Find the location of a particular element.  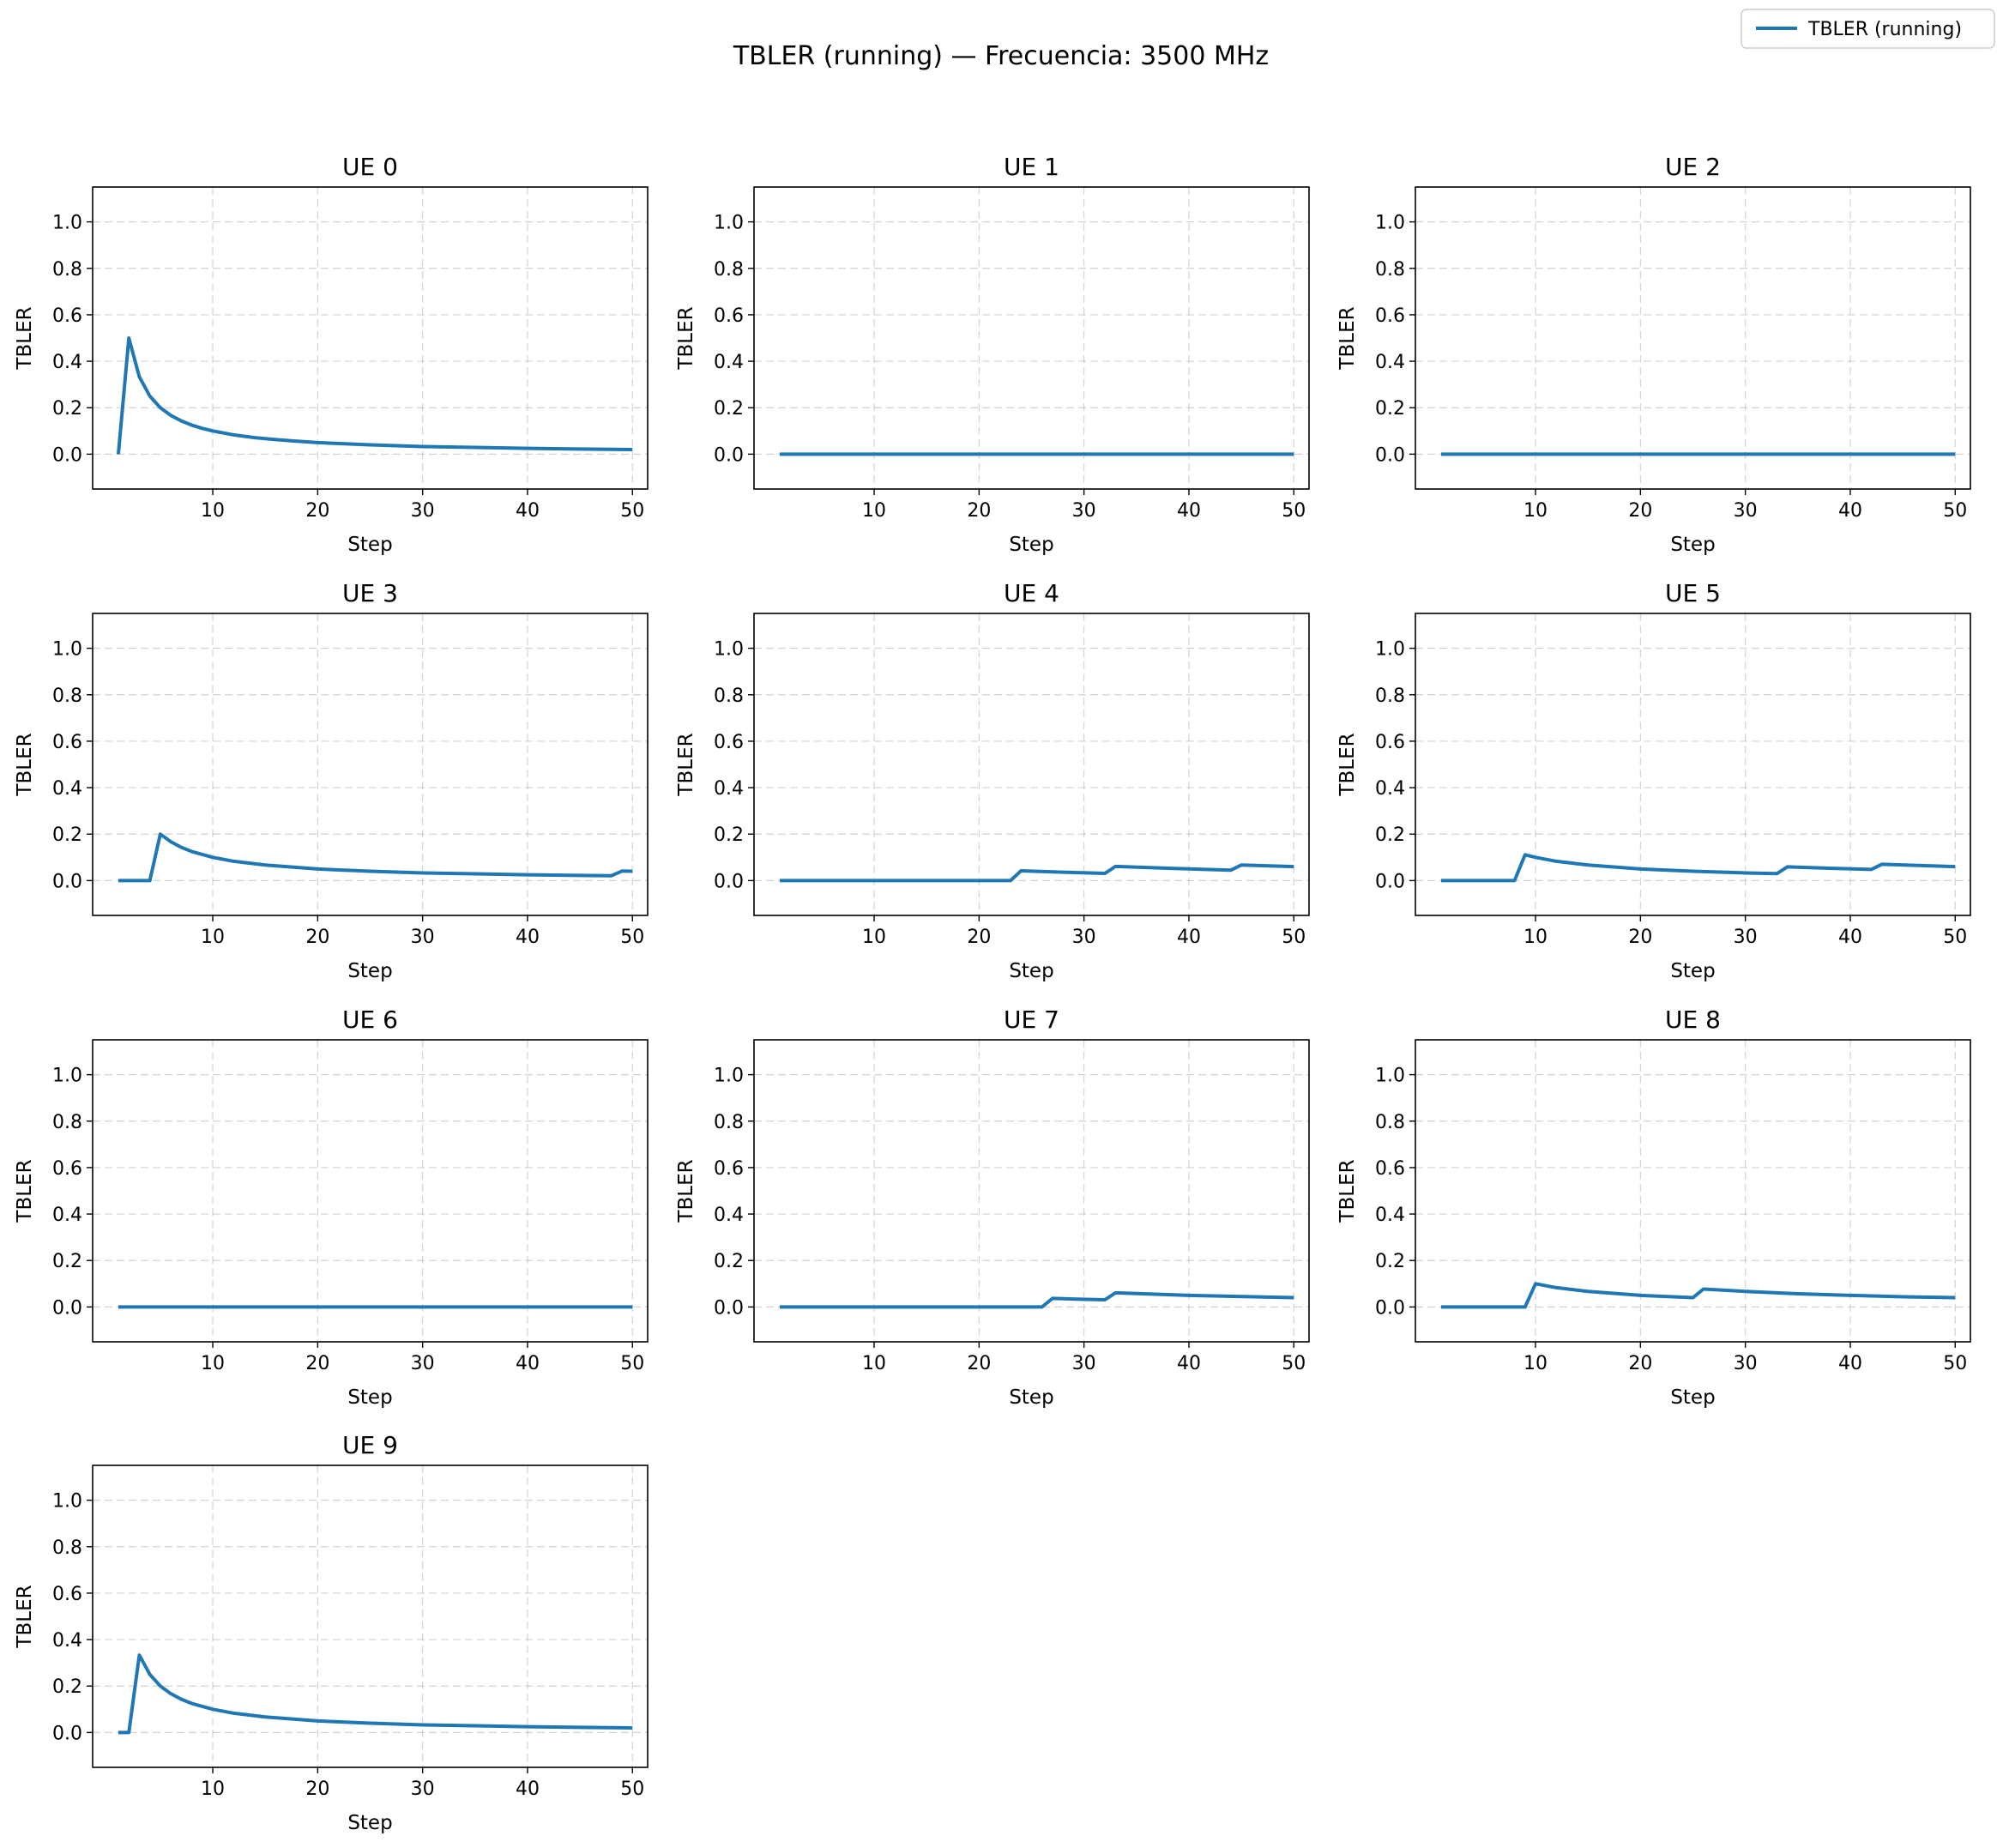

subplot-title: UE 6 is located at coordinates (370, 1020).